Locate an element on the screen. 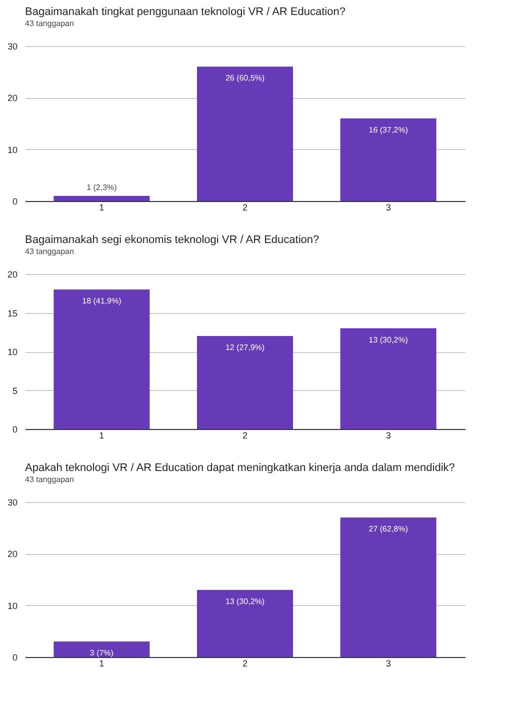  data-label: 3 (7%) is located at coordinates (102, 653).